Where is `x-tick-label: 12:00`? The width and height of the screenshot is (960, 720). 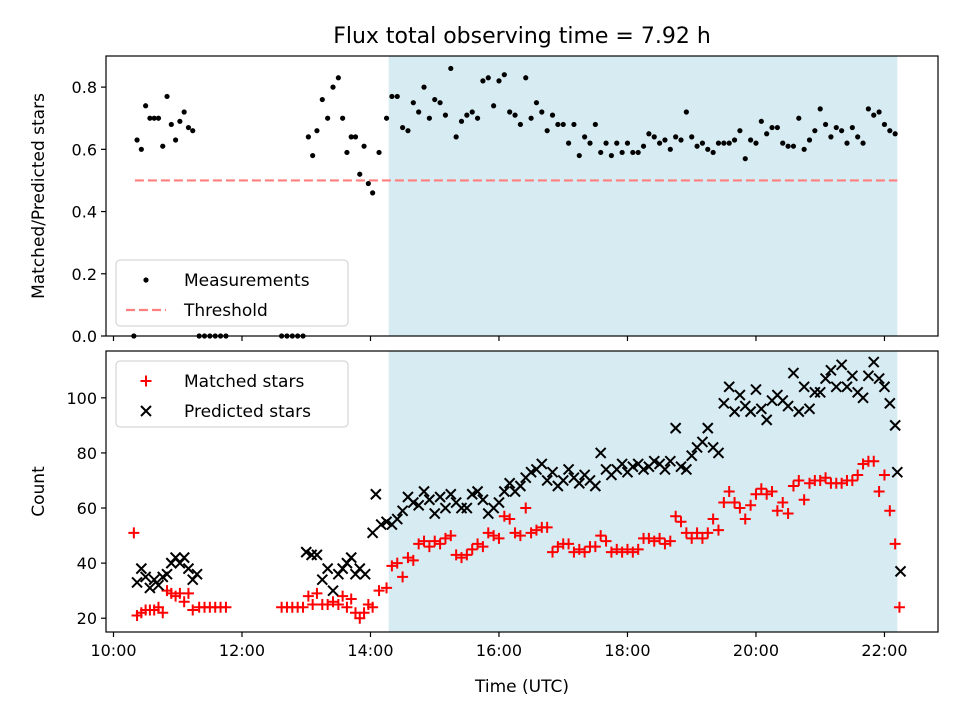
x-tick-label: 12:00 is located at coordinates (242, 650).